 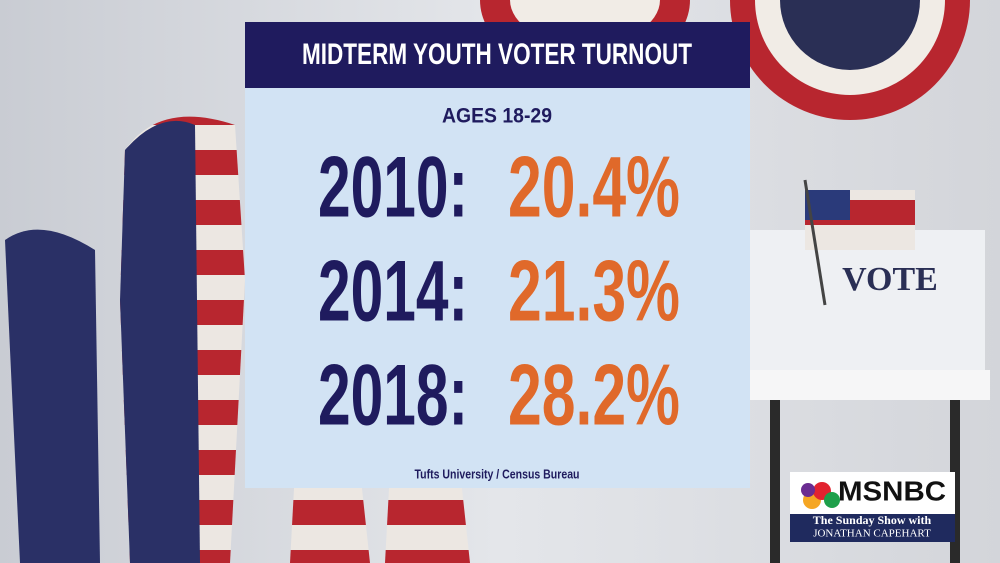 I want to click on card-title: MIDTERM YOUTH VOTER TURNOUT, so click(x=497, y=54).